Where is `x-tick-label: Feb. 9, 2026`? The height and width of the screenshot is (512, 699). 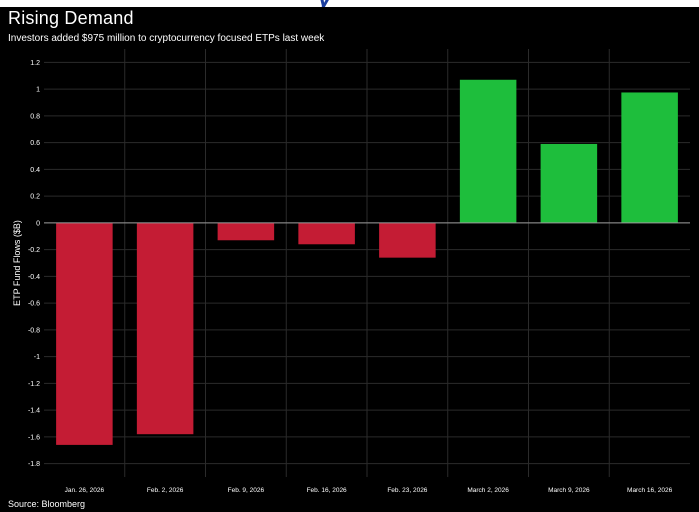
x-tick-label: Feb. 9, 2026 is located at coordinates (246, 490).